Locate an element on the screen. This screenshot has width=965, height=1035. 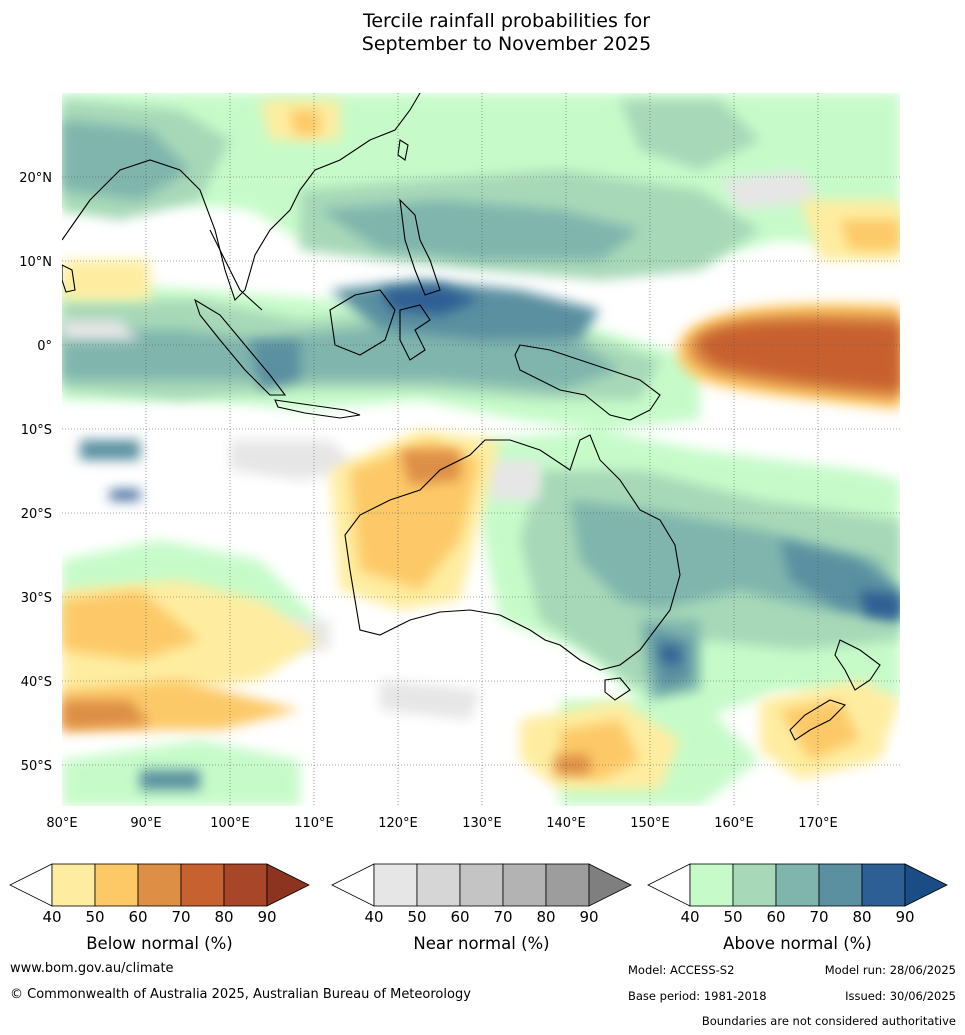
colorbar-title: Above normal (%) is located at coordinates (797, 943).